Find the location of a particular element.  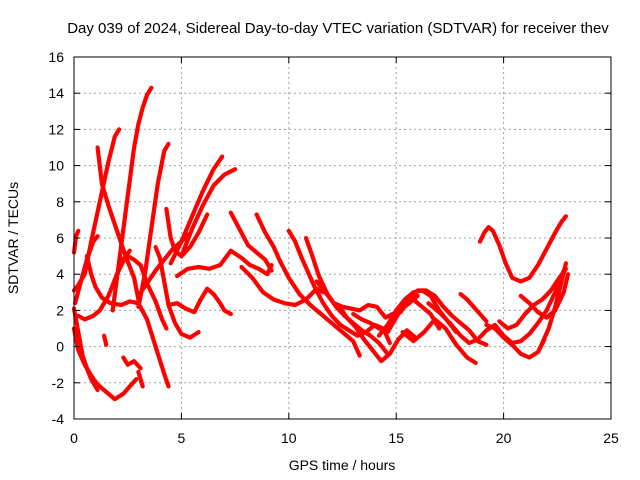

y-tick-label: -2 is located at coordinates (58, 383).